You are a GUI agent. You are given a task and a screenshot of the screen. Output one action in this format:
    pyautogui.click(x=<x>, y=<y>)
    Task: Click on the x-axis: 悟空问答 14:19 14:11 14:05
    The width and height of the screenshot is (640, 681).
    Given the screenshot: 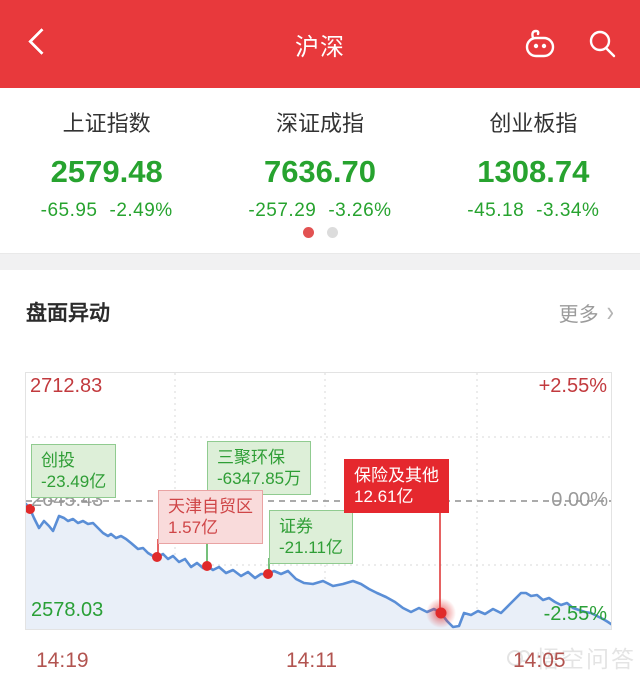 What is the action you would take?
    pyautogui.click(x=320, y=654)
    